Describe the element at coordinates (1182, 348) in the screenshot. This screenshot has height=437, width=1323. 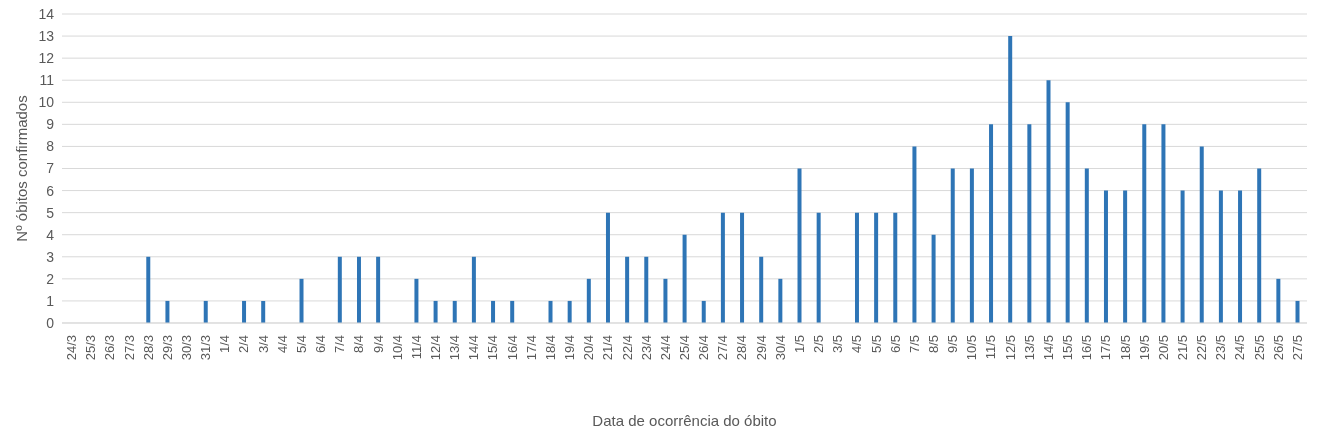
I see `x-tick-label: 21/5` at that location.